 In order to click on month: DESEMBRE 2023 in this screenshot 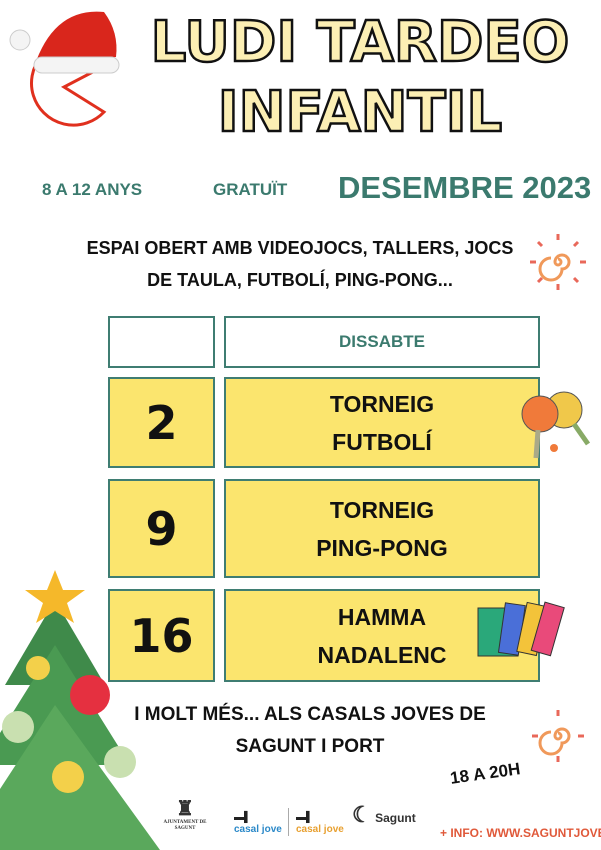, I will do `click(465, 187)`.